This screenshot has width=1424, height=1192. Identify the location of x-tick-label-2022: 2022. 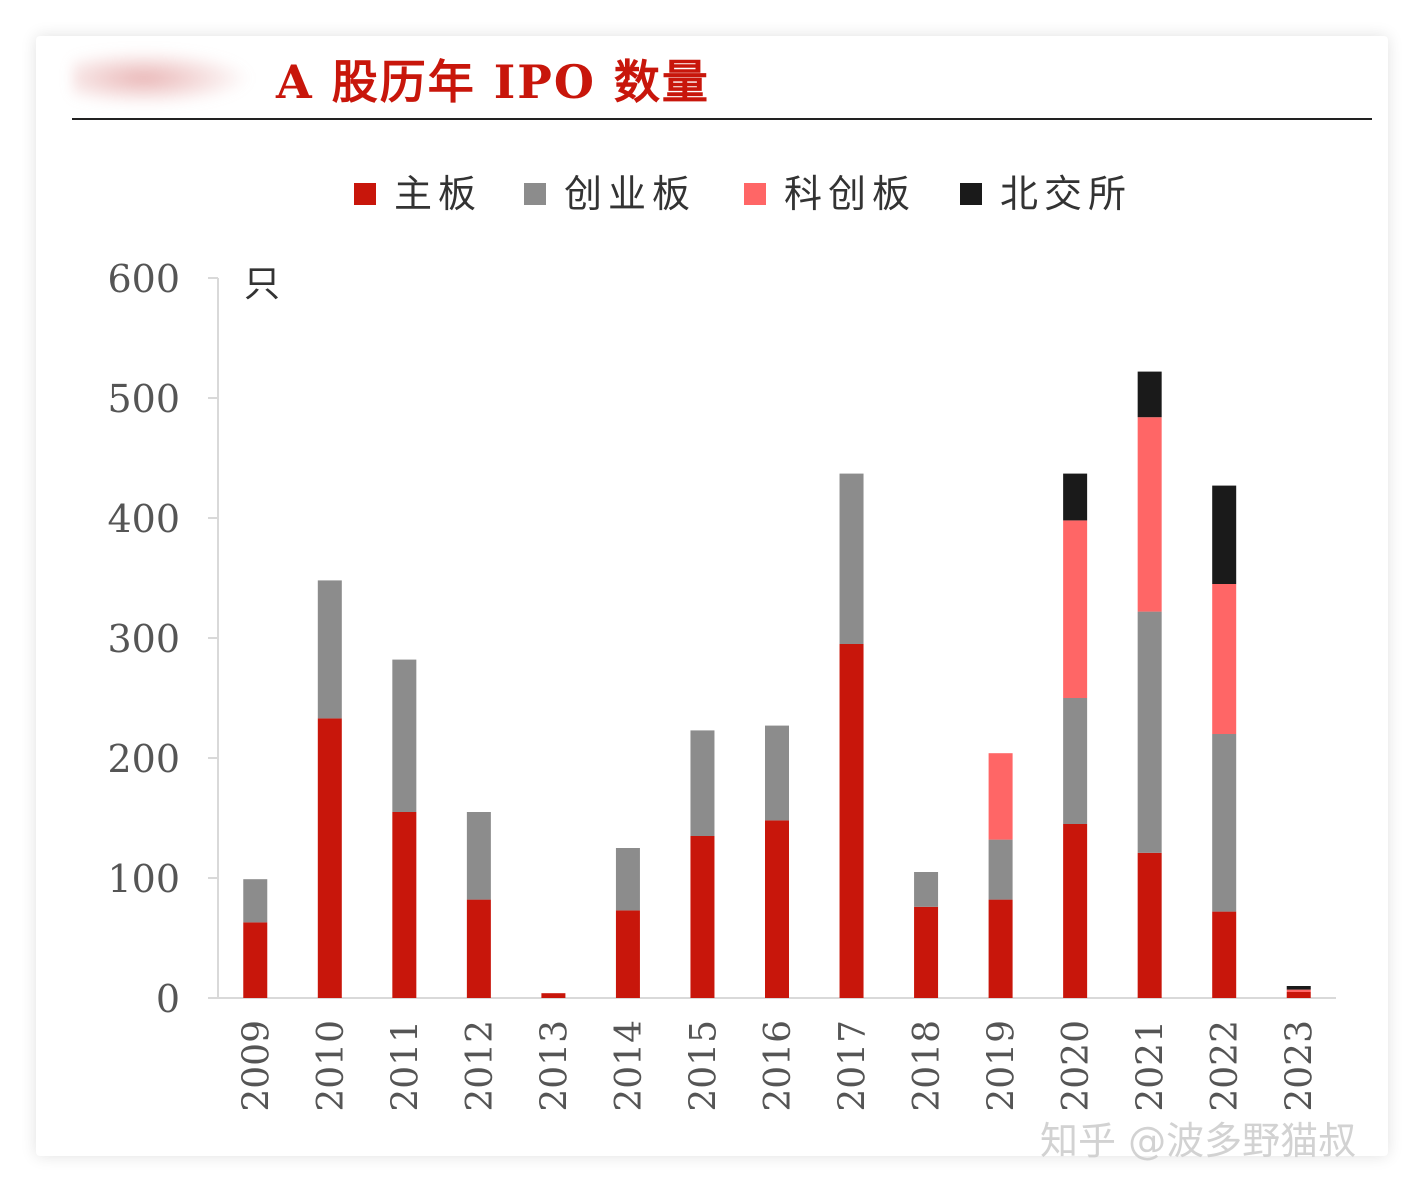
(1225, 1066).